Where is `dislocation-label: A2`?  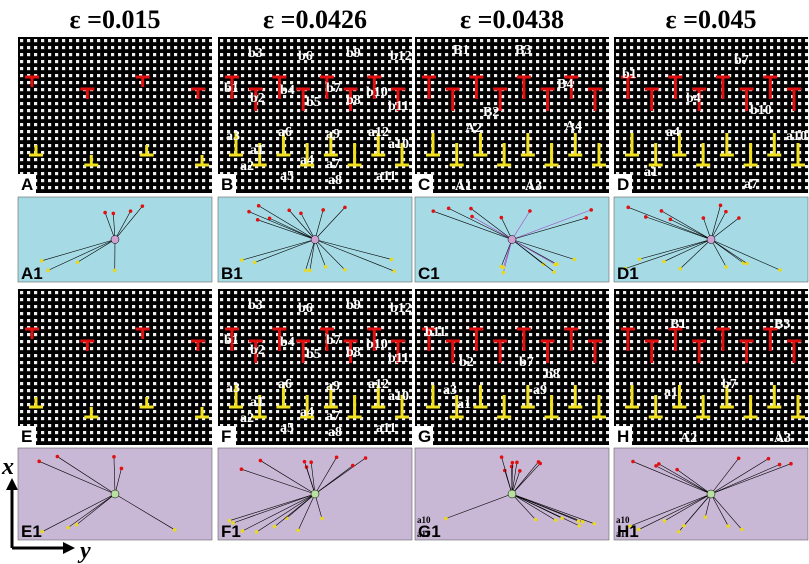
dislocation-label: A2 is located at coordinates (688, 438).